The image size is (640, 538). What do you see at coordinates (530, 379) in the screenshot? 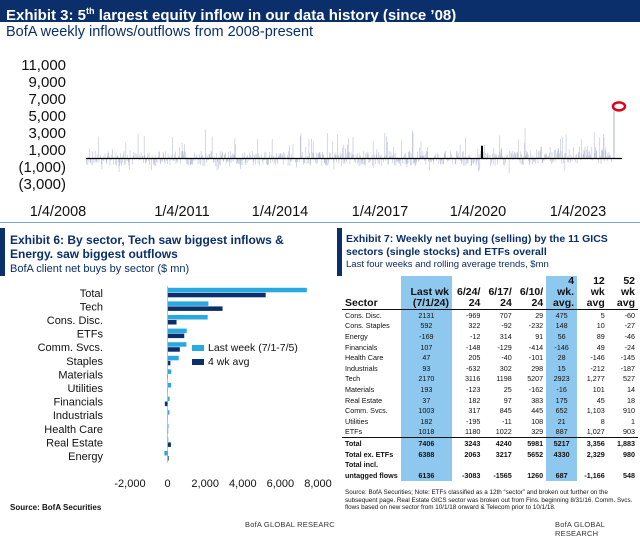
I see `table-cell: 5207` at bounding box center [530, 379].